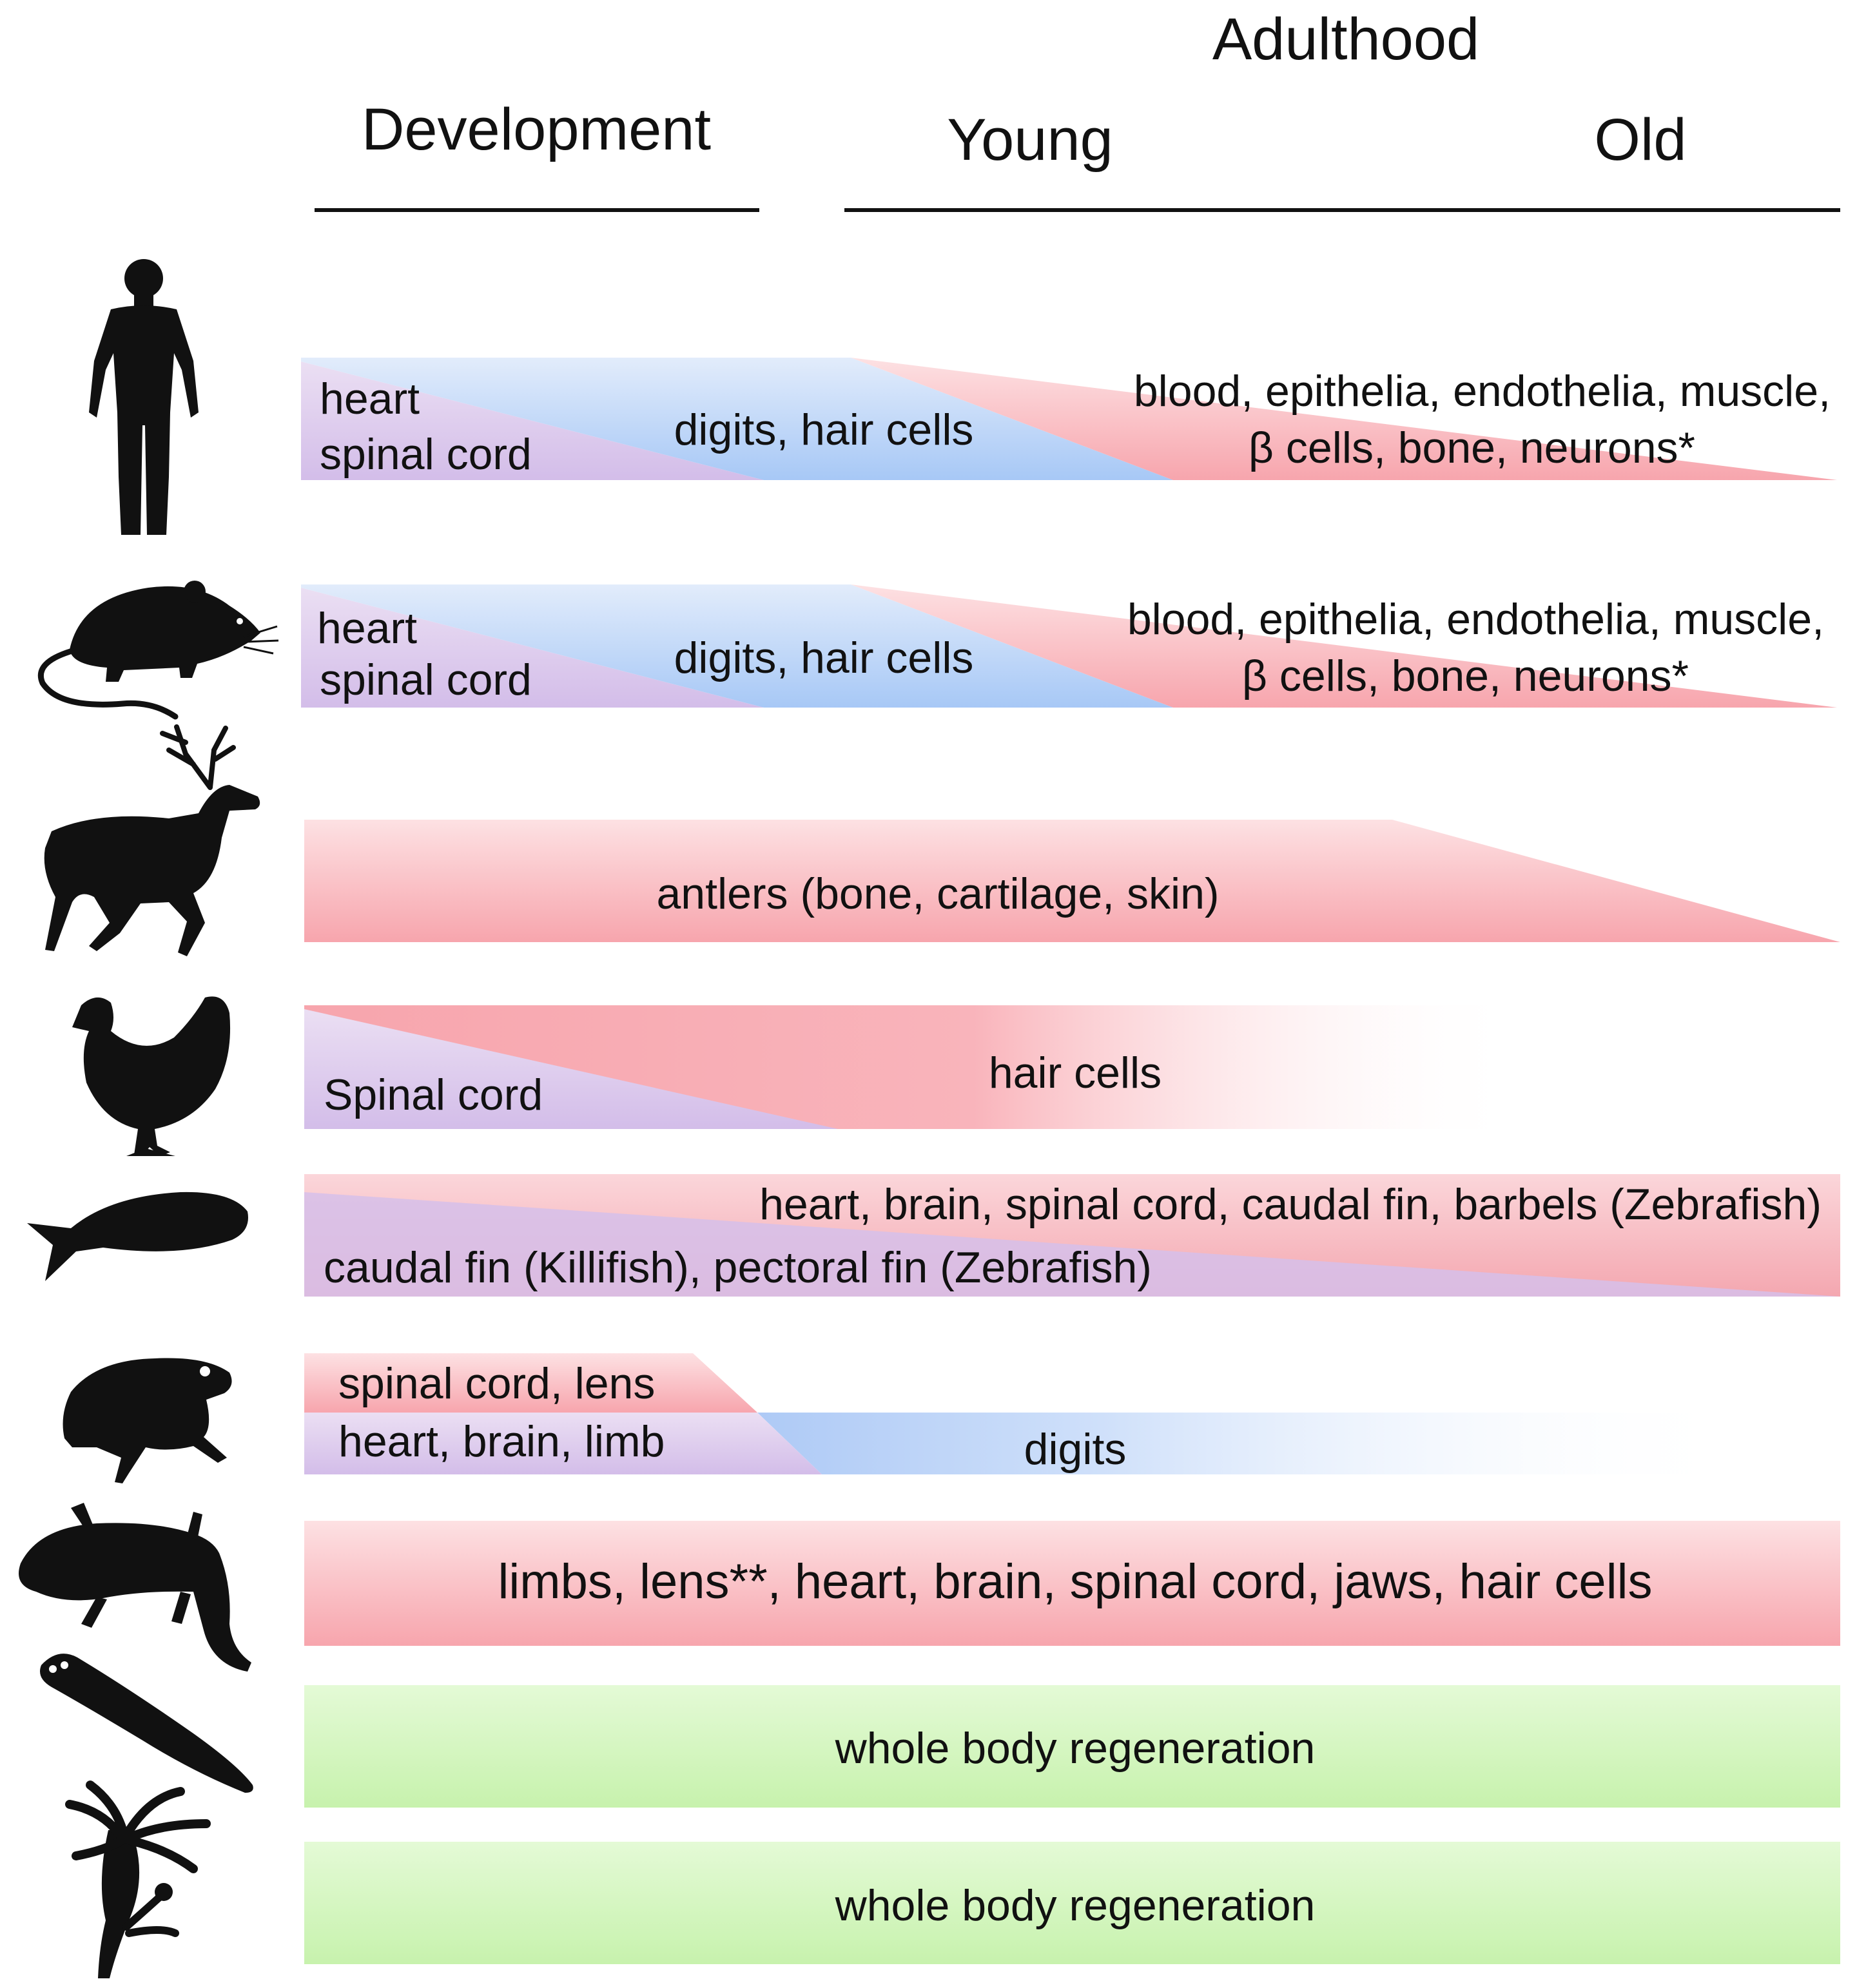 This screenshot has height=1988, width=1857. Describe the element at coordinates (1075, 1449) in the screenshot. I see `frog-label-digits: digits` at that location.